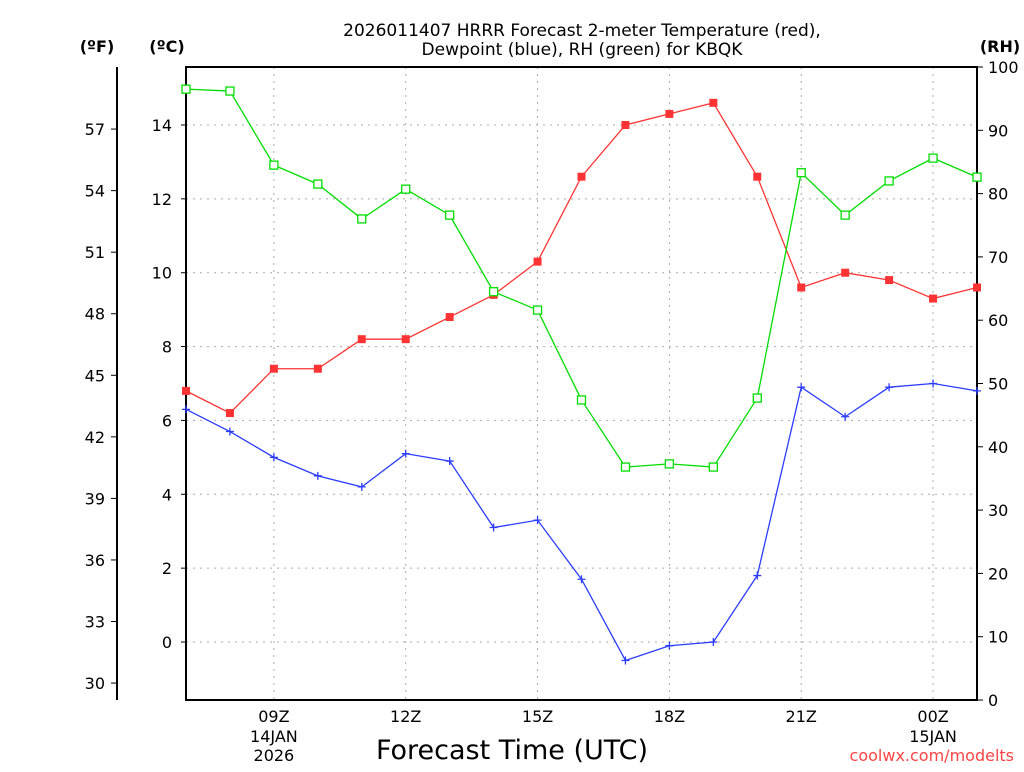 The height and width of the screenshot is (772, 1024). Describe the element at coordinates (998, 257) in the screenshot. I see `y-tick-label-rh: 70` at that location.